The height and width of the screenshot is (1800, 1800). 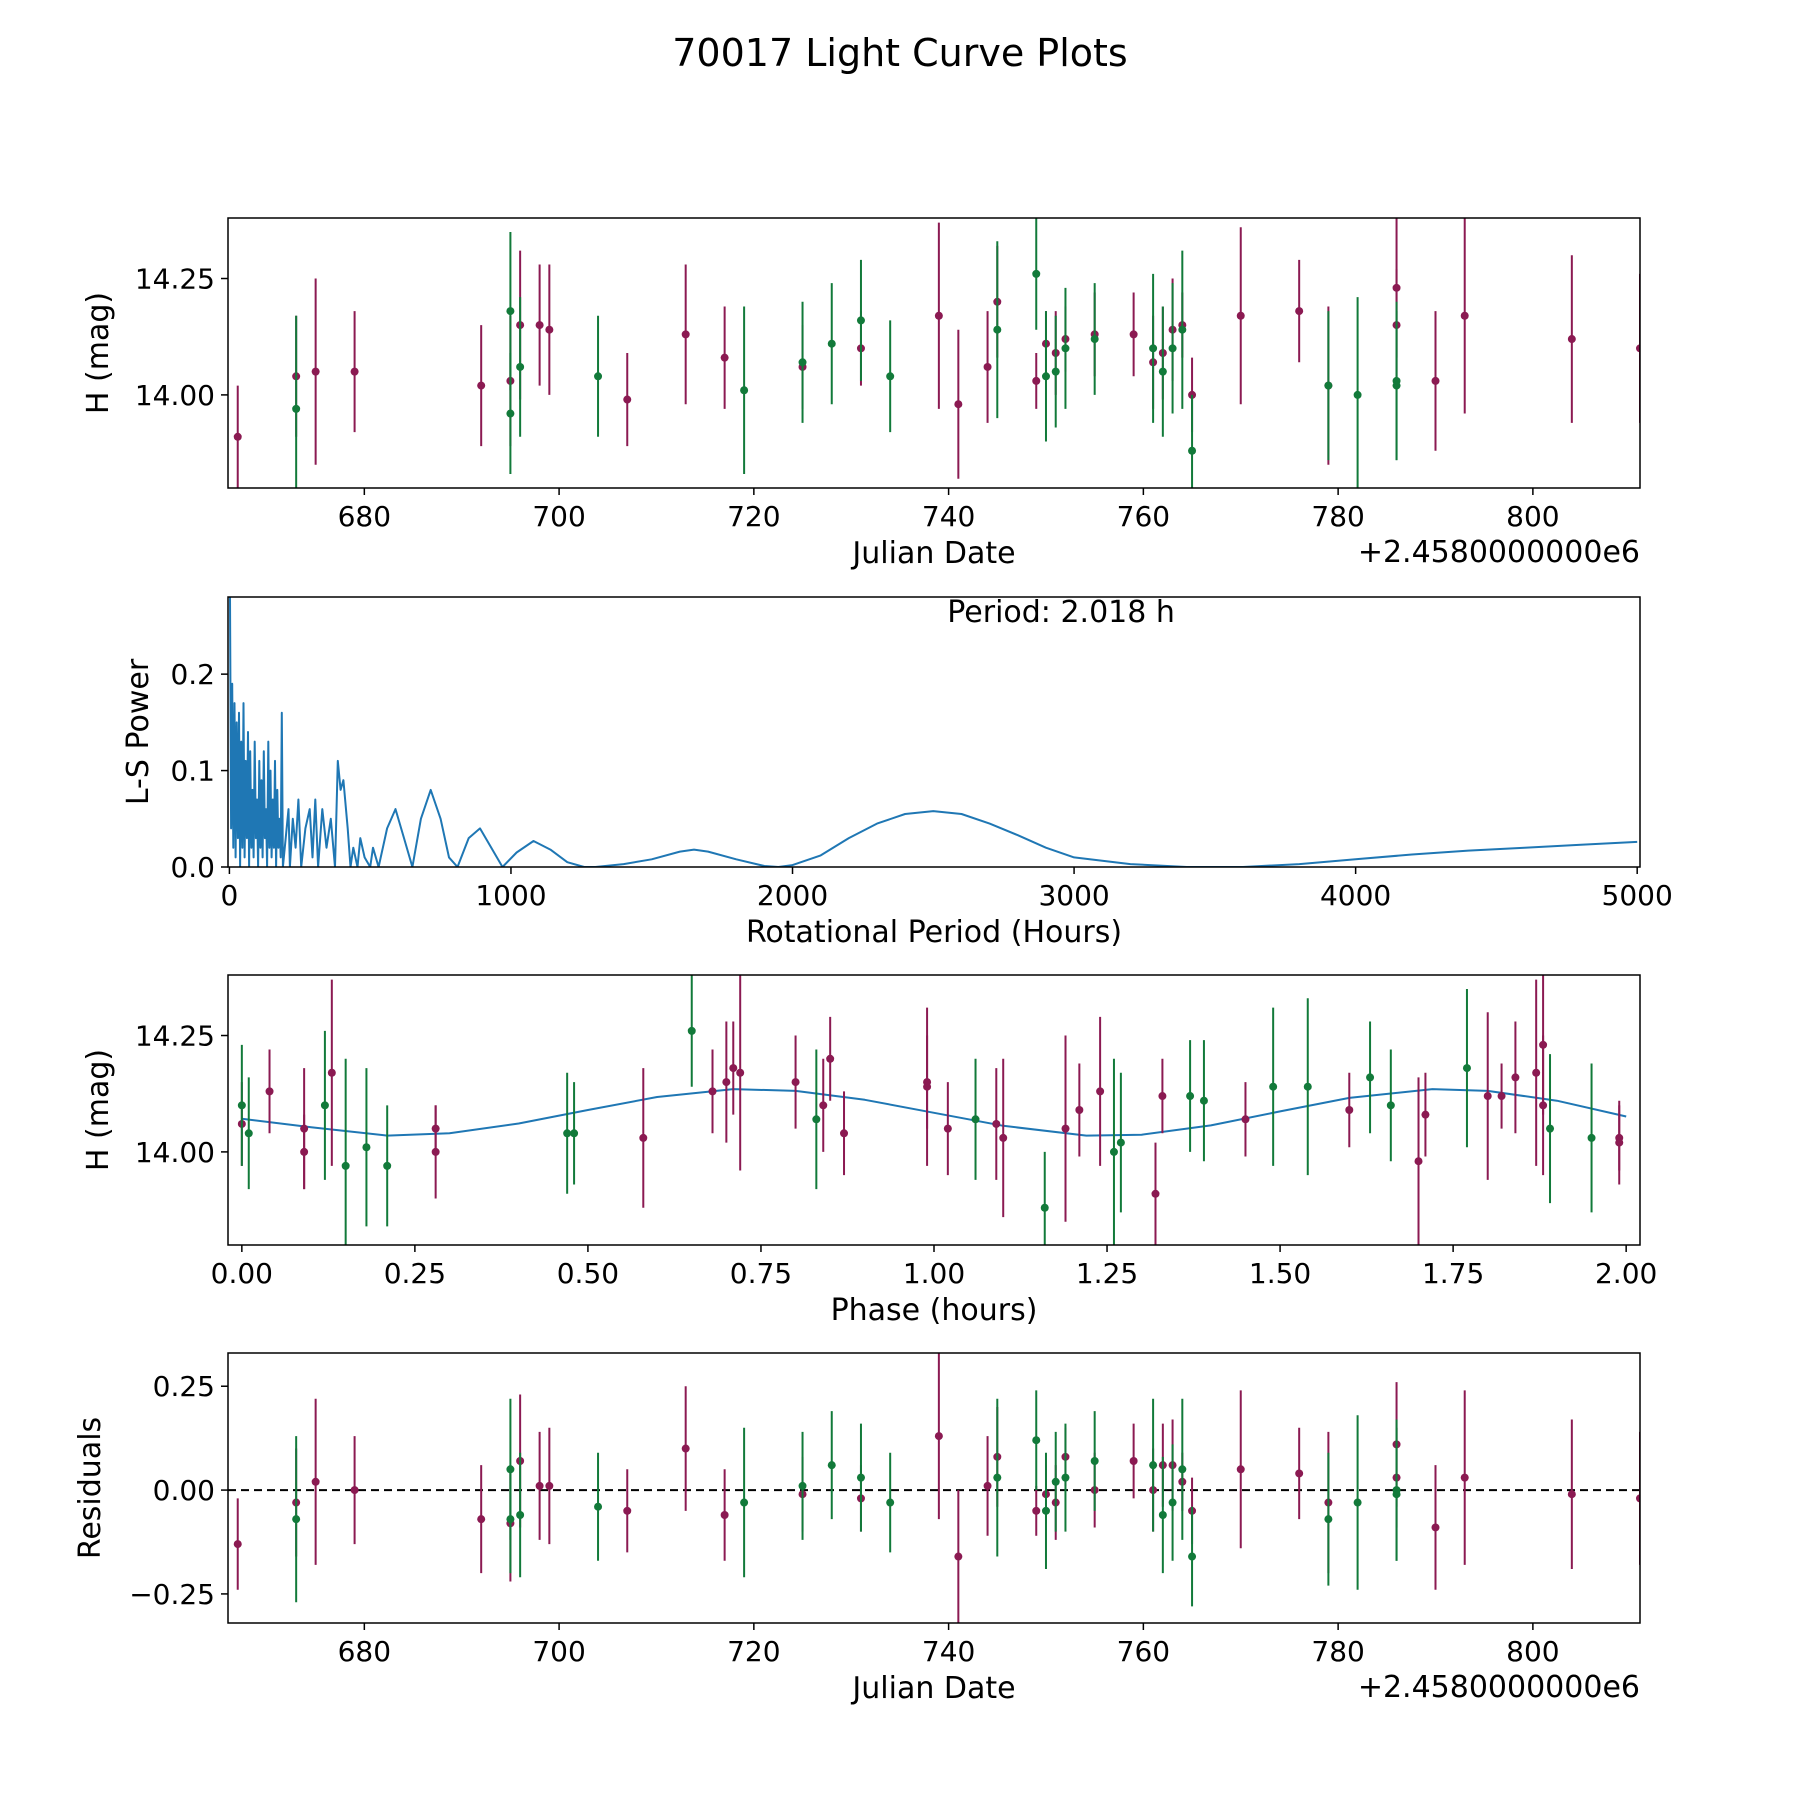 What do you see at coordinates (1532, 1651) in the screenshot?
I see `x-tick-label: 800` at bounding box center [1532, 1651].